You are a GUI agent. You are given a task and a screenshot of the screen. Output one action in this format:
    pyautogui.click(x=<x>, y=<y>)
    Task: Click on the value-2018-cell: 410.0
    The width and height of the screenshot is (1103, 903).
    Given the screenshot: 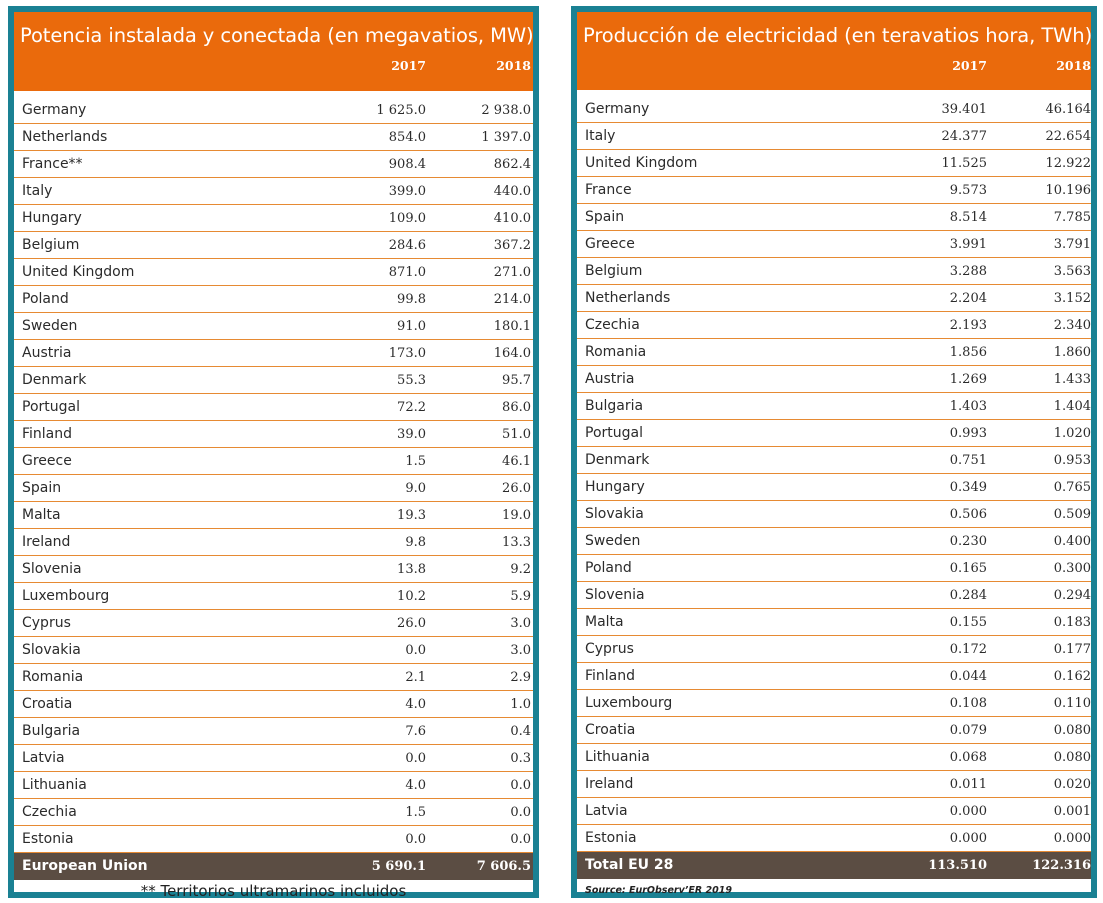 What is the action you would take?
    pyautogui.click(x=512, y=218)
    